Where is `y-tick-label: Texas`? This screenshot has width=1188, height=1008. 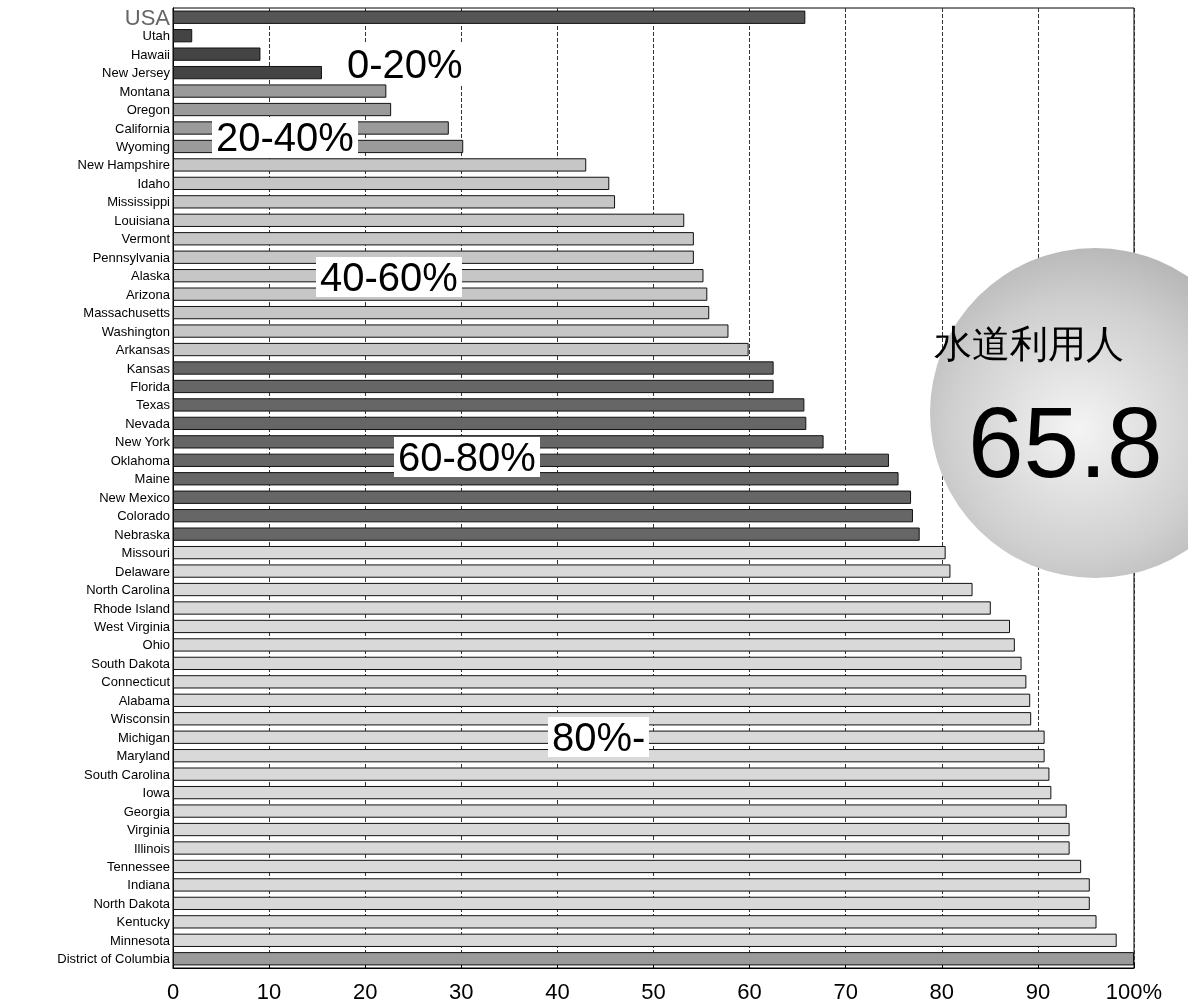
y-tick-label: Texas is located at coordinates (153, 405).